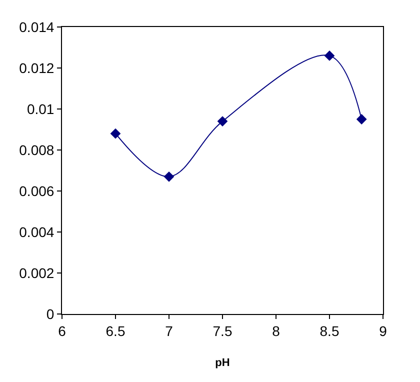 This screenshot has width=420, height=382. Describe the element at coordinates (169, 330) in the screenshot. I see `x-tick-label: 7` at that location.